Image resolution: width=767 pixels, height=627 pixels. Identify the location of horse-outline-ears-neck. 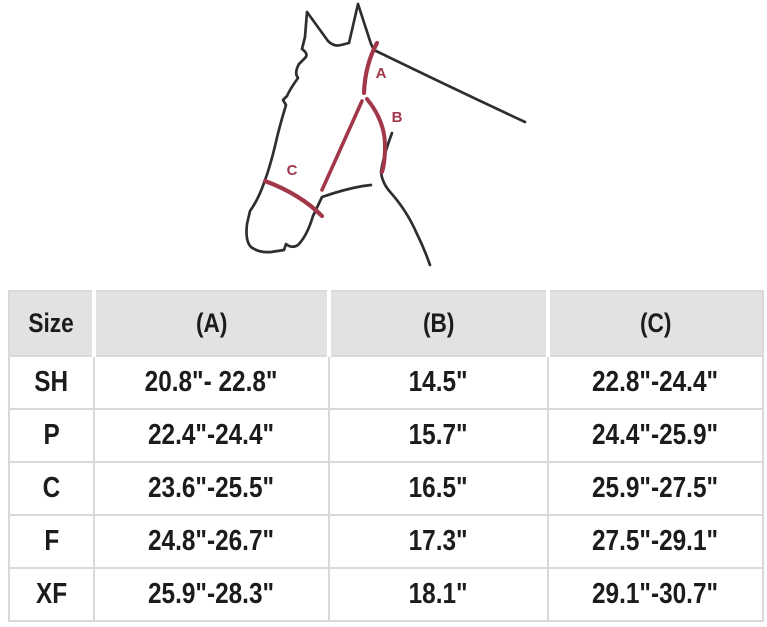
(415, 63).